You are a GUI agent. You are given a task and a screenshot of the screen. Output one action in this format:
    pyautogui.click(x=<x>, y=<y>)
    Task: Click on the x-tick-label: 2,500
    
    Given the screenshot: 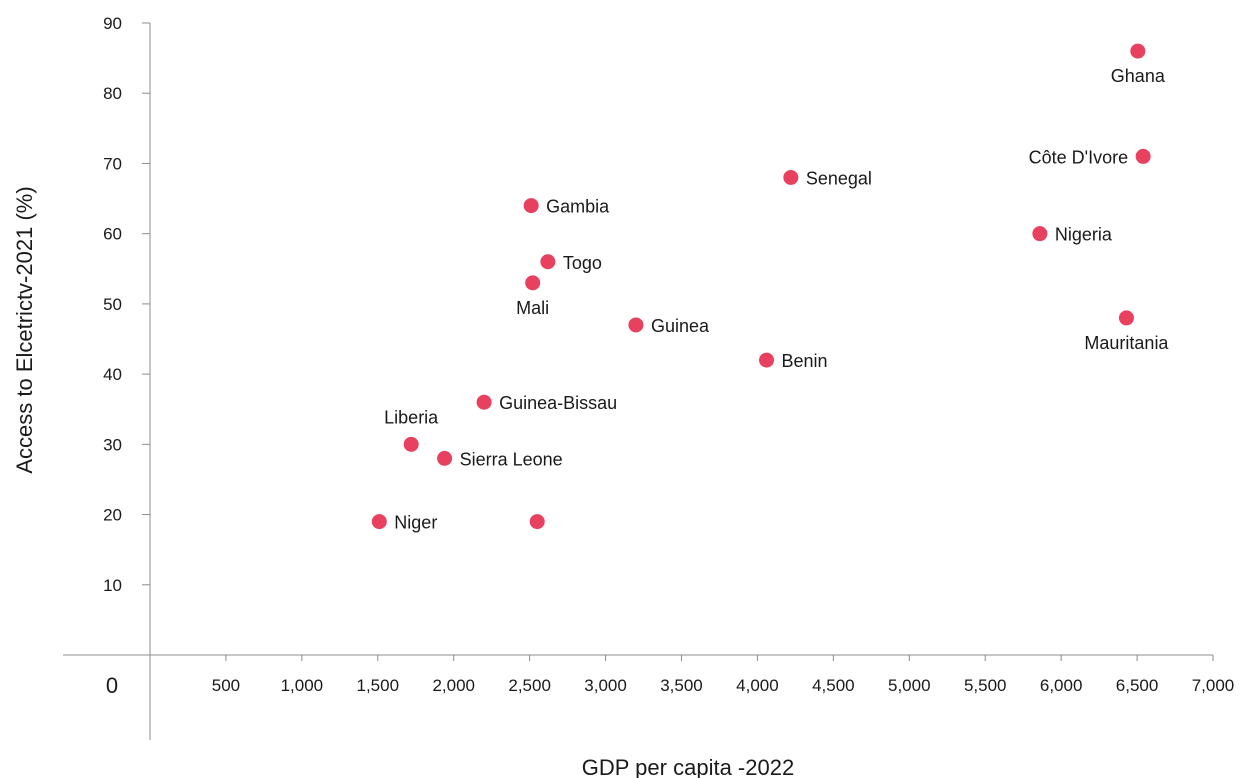 What is the action you would take?
    pyautogui.click(x=529, y=685)
    